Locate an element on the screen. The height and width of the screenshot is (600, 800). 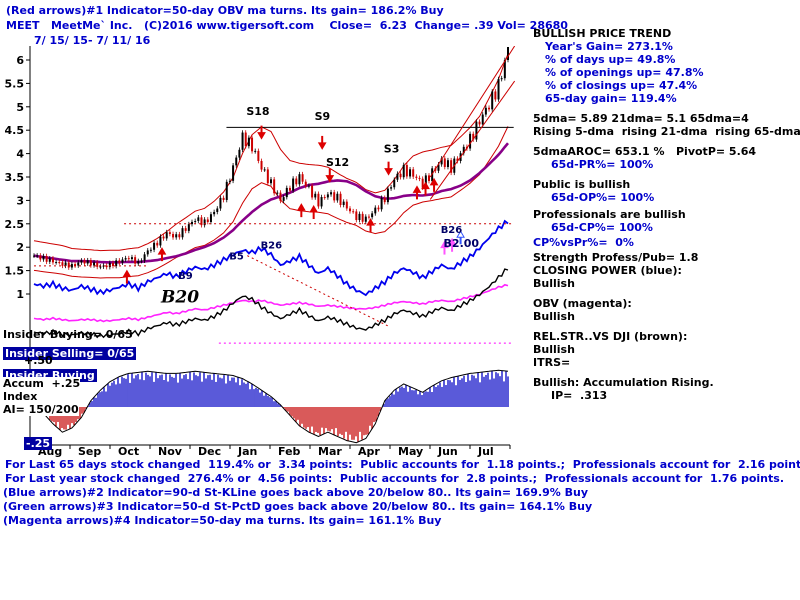
month-label: Jun is located at coordinates (447, 451).